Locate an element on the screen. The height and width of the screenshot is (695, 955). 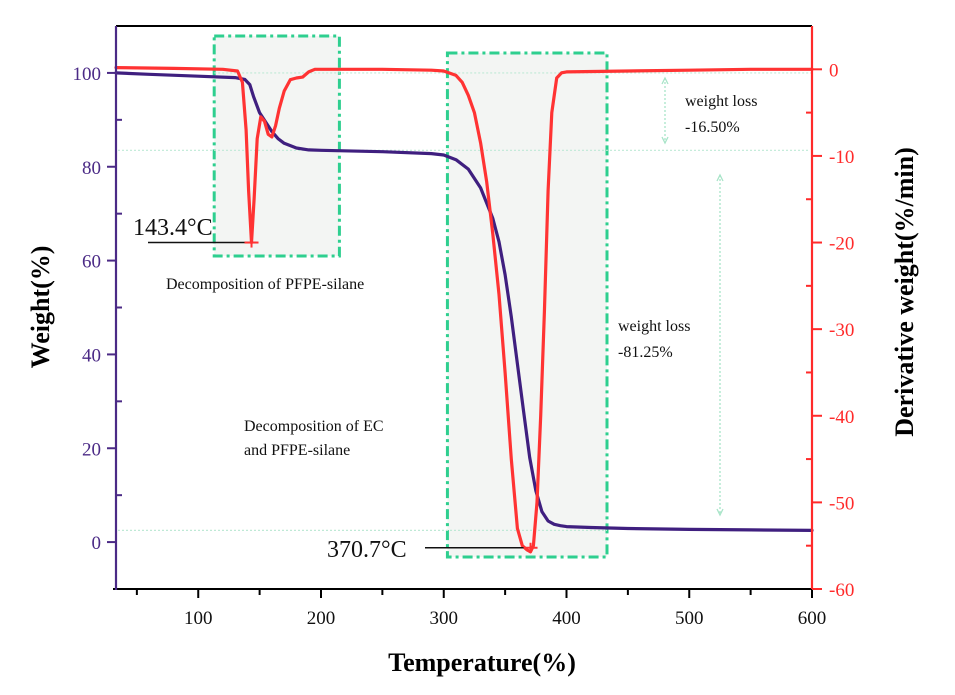
y-right-axis-title: Derivative weight(%/min) is located at coordinates (904, 292).